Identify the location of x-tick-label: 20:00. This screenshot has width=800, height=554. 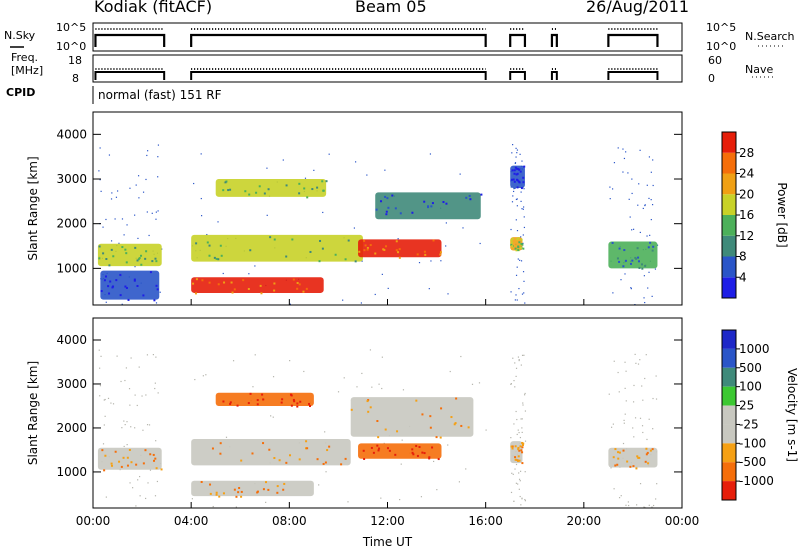
(584, 521).